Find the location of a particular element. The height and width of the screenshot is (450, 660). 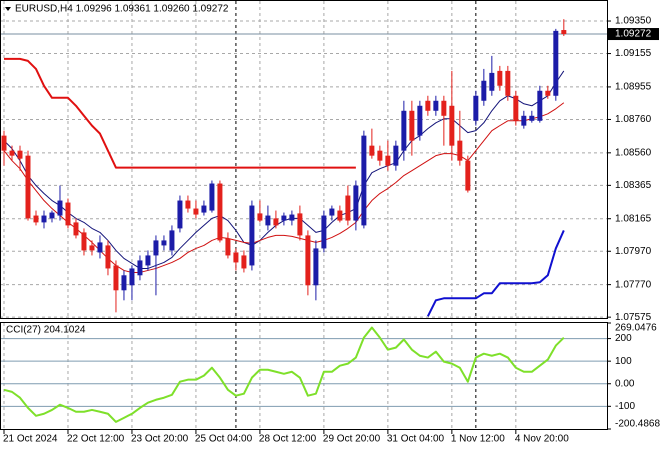

collapse-icon is located at coordinates (8, 9).